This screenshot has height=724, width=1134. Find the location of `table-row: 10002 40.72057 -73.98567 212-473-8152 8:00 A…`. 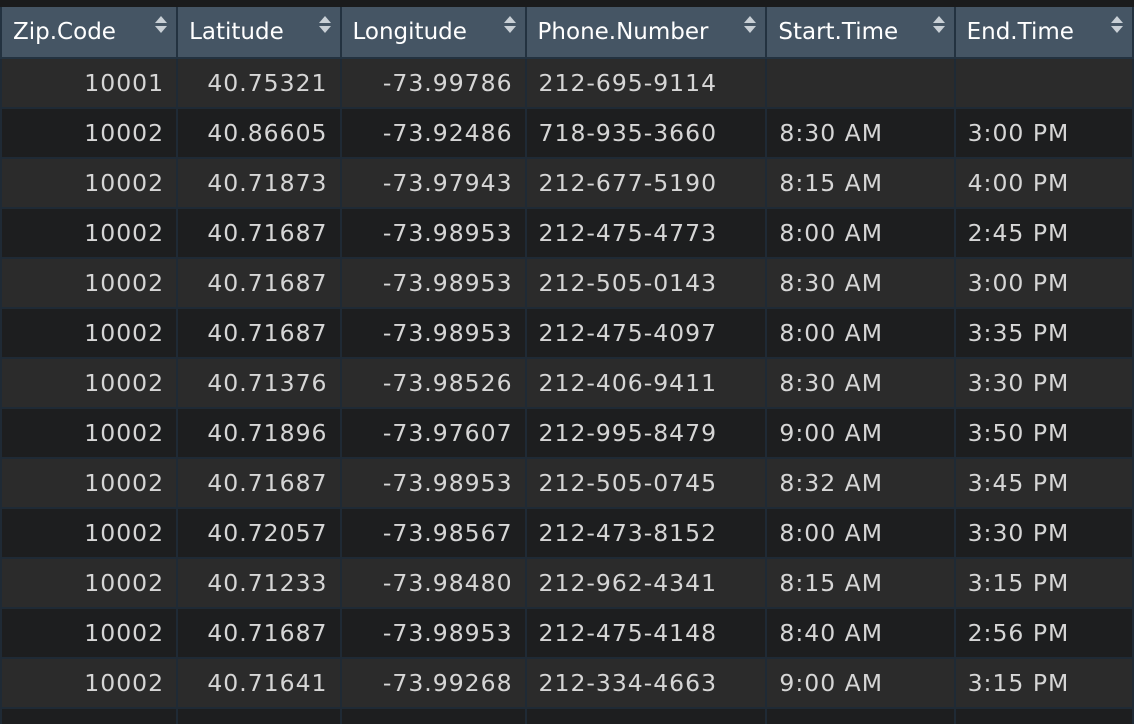

table-row: 10002 40.72057 -73.98567 212-473-8152 8:00 A… is located at coordinates (567, 533).